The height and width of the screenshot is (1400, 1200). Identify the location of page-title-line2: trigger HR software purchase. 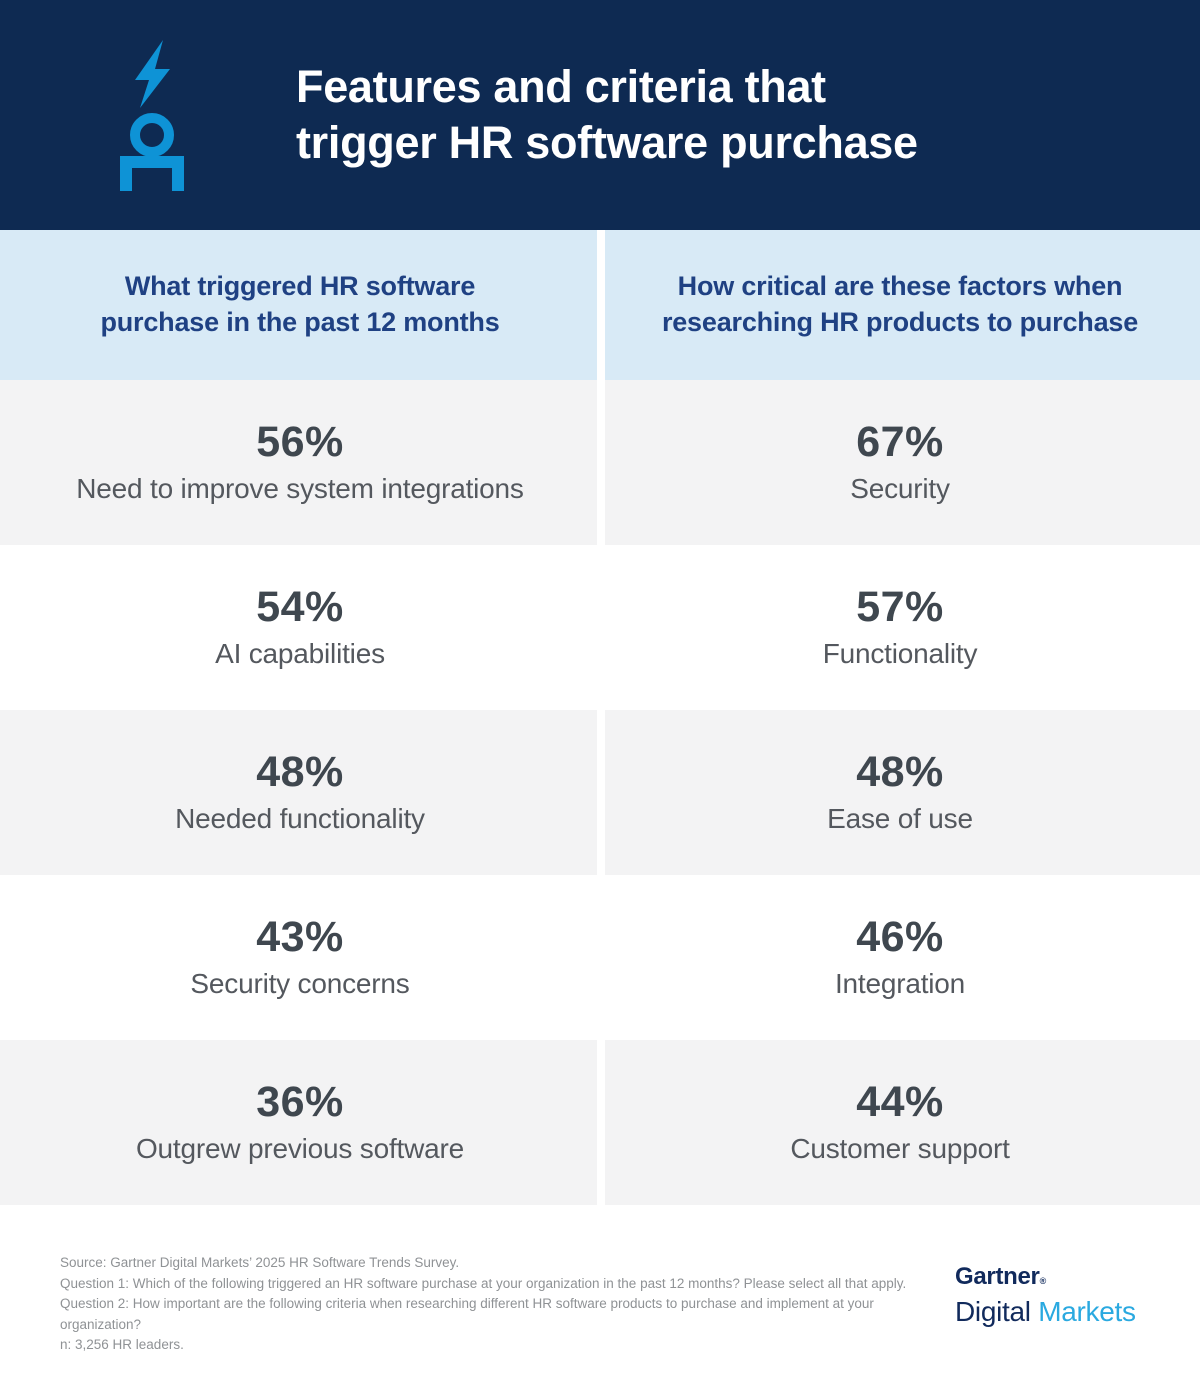
(607, 142).